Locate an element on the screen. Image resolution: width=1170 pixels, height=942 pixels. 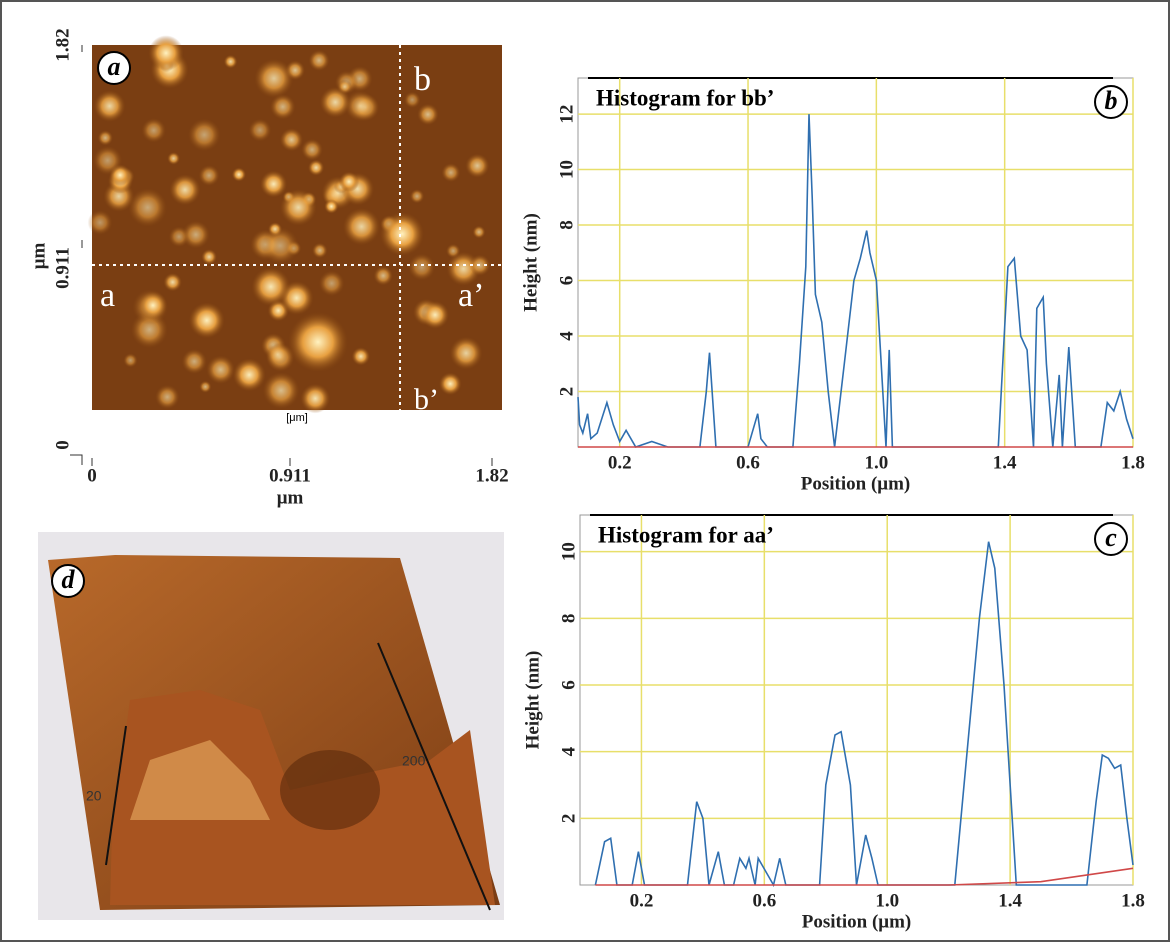
x-tick-label: 0.911 is located at coordinates (290, 475).